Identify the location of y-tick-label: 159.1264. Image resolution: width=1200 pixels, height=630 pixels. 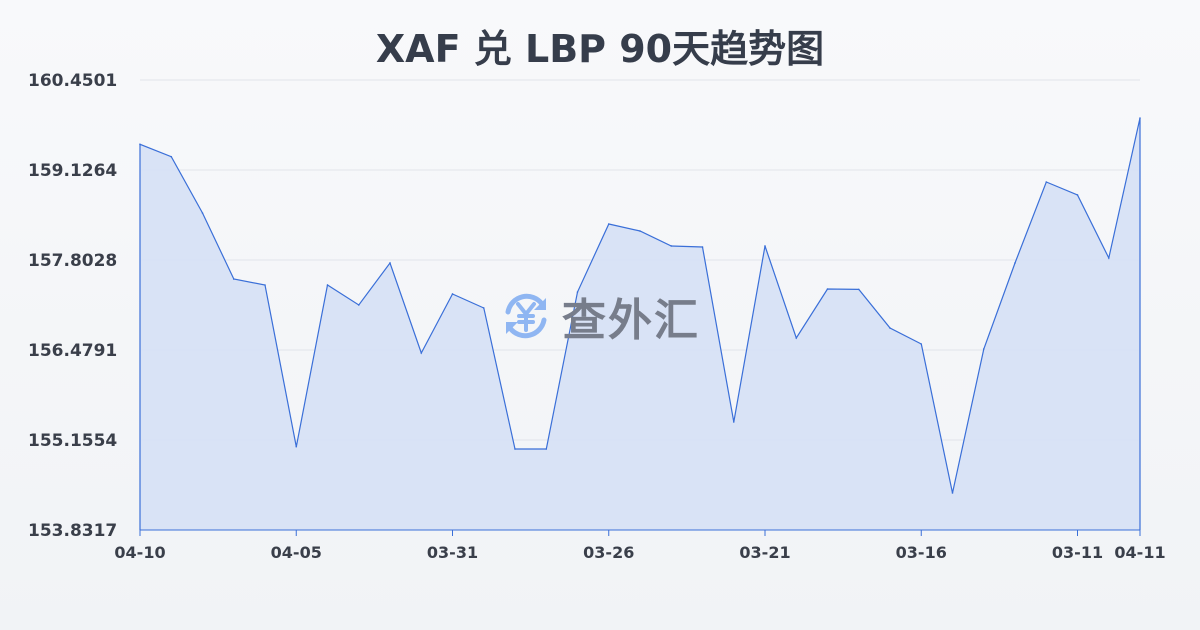
(72, 171).